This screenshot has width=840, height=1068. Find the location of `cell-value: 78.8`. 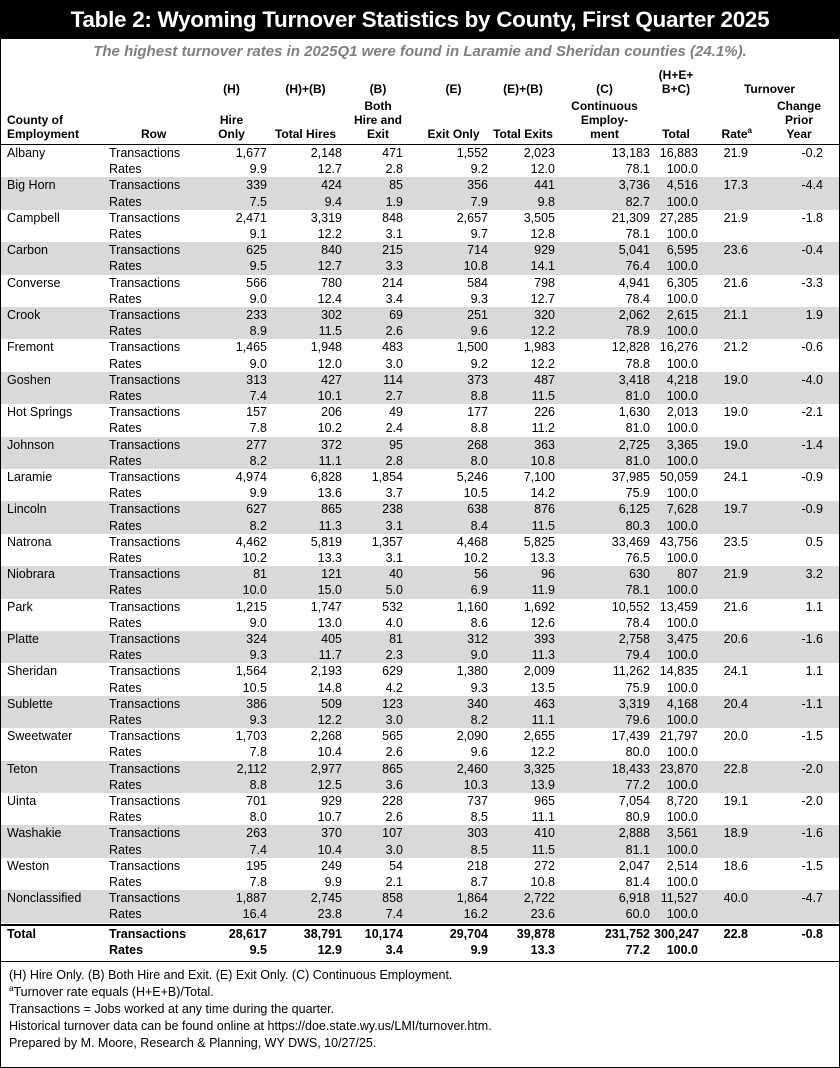

cell-value: 78.8 is located at coordinates (637, 363).